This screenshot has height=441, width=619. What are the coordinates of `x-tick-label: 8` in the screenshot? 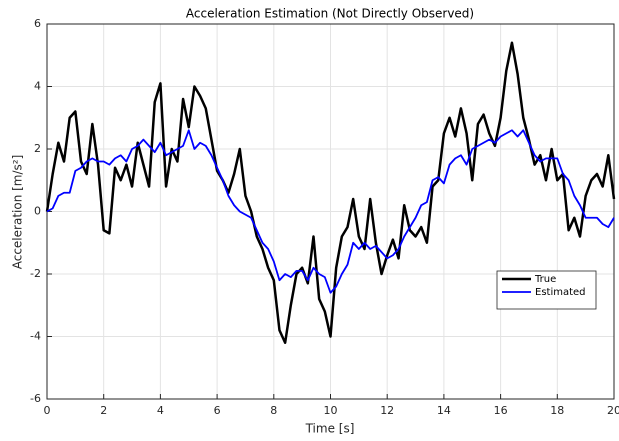 It's located at (273, 410).